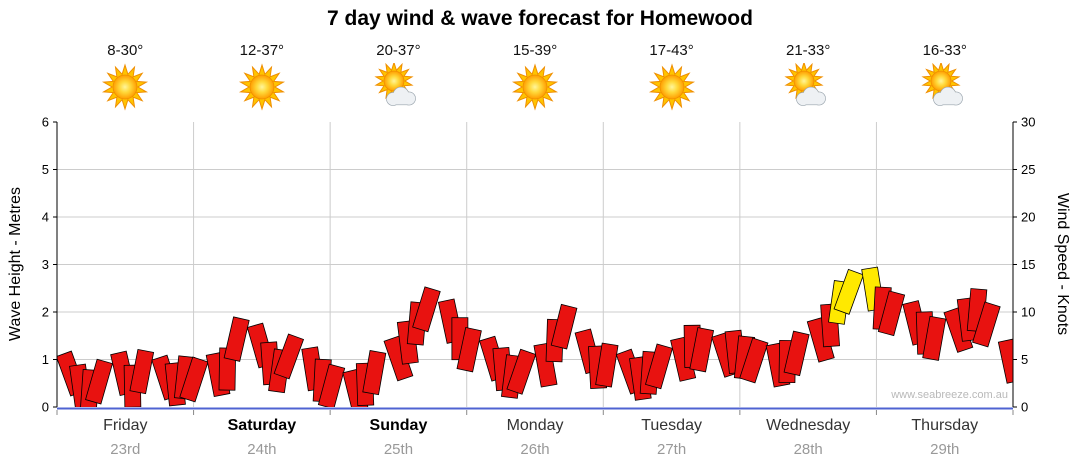  I want to click on right-tick-label: 30, so click(1028, 122).